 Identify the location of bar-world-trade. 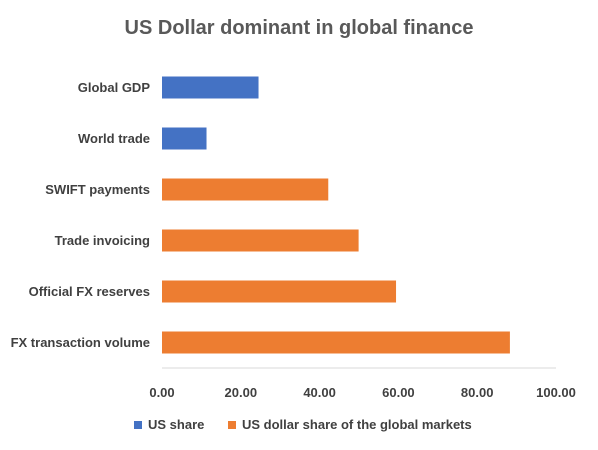
(184, 138).